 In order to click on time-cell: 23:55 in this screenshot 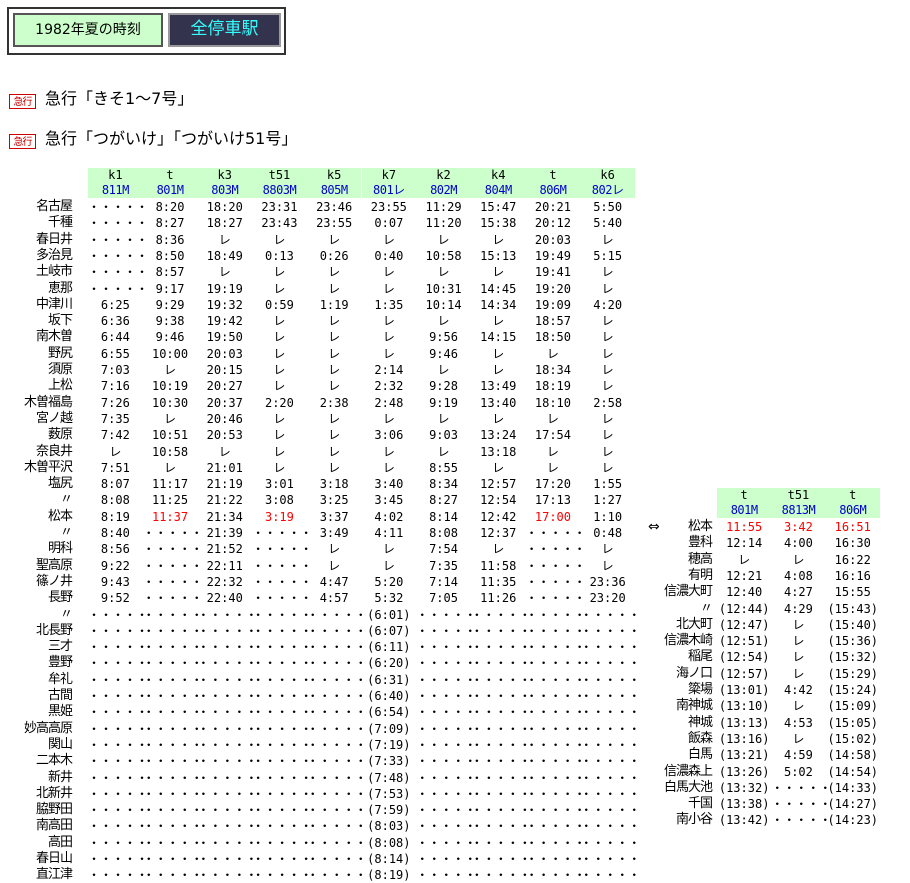, I will do `click(388, 207)`.